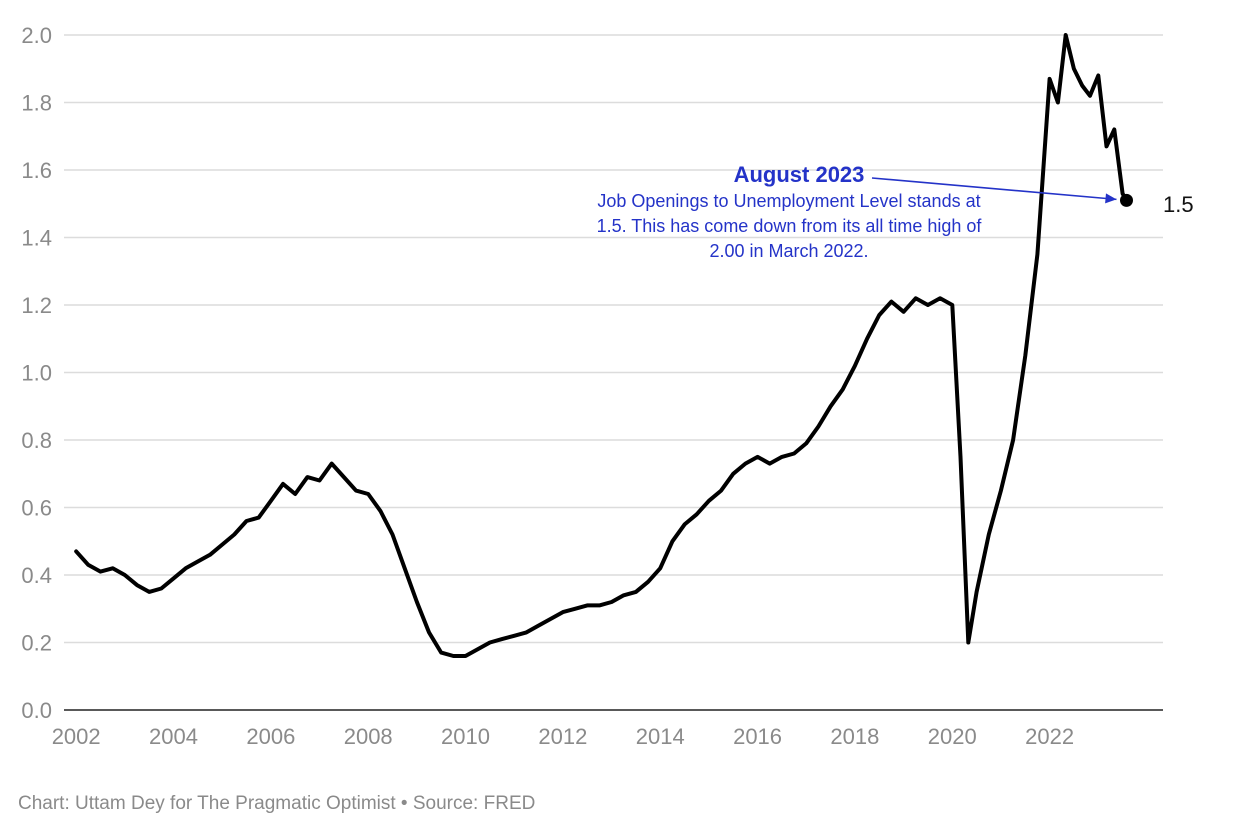 This screenshot has height=836, width=1236. What do you see at coordinates (368, 736) in the screenshot?
I see `x-tick-label: 2008` at bounding box center [368, 736].